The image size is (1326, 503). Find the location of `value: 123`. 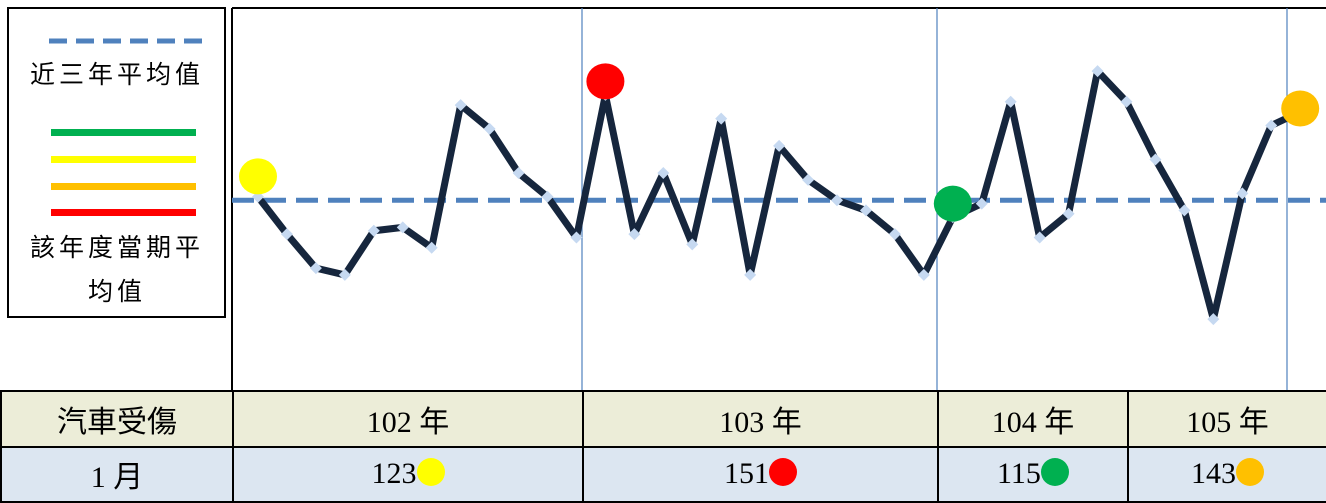

value: 123 is located at coordinates (394, 474).